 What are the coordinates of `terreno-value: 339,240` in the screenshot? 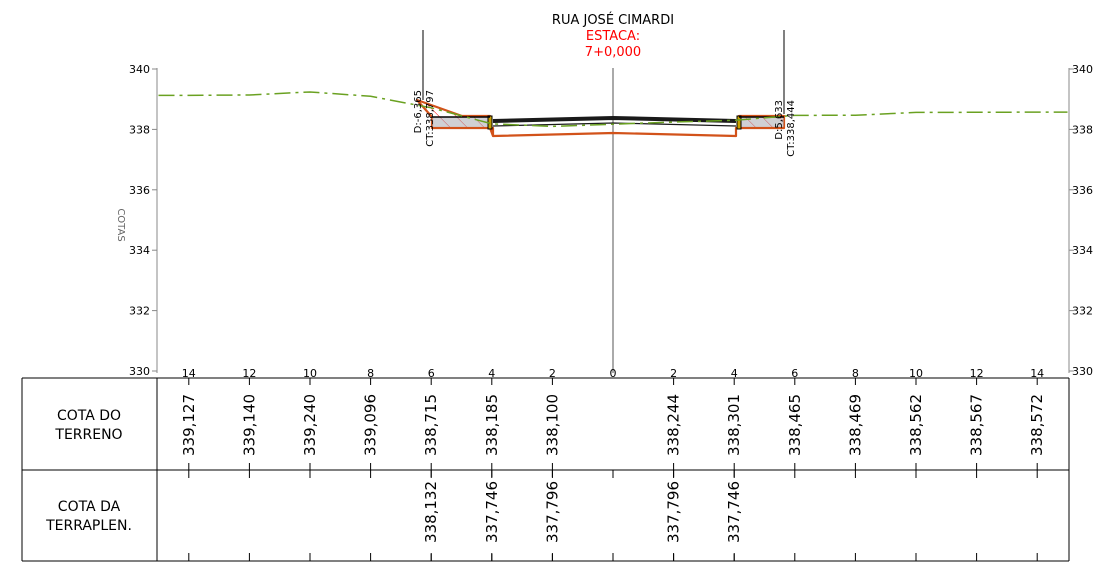 It's located at (310, 425).